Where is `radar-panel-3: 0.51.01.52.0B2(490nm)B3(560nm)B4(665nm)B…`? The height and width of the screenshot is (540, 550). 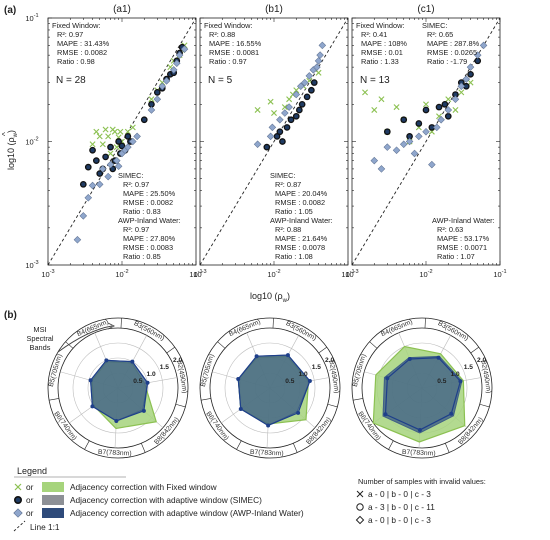 radar-panel-3: 0.51.01.52.0B2(490nm)B3(560nm)B4(665nm)B… is located at coordinates (422, 388).